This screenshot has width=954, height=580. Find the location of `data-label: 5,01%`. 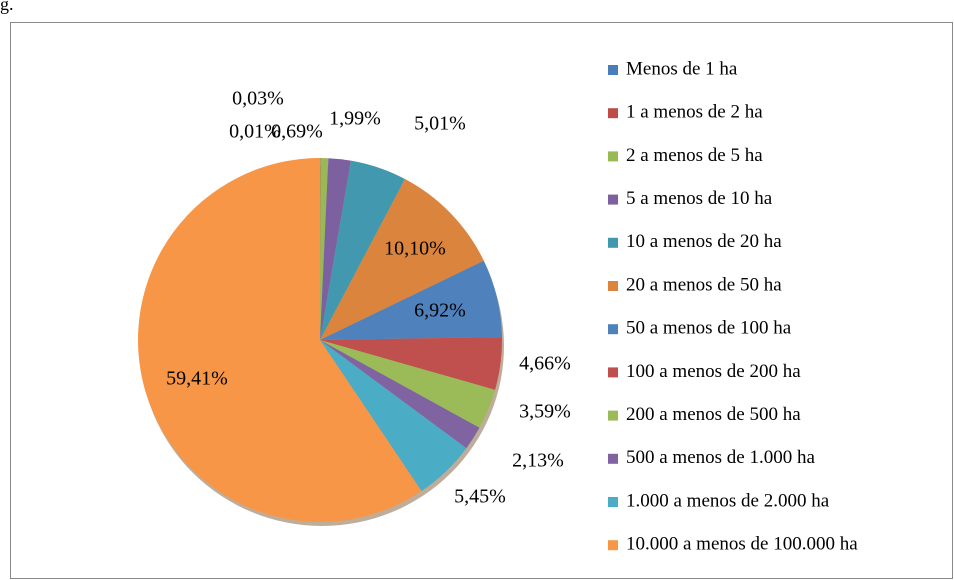

data-label: 5,01% is located at coordinates (440, 124).